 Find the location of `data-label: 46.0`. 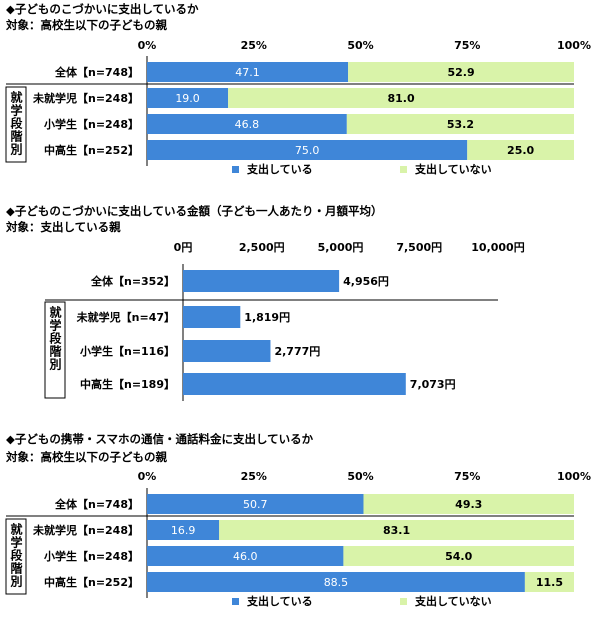

data-label: 46.0 is located at coordinates (245, 556).